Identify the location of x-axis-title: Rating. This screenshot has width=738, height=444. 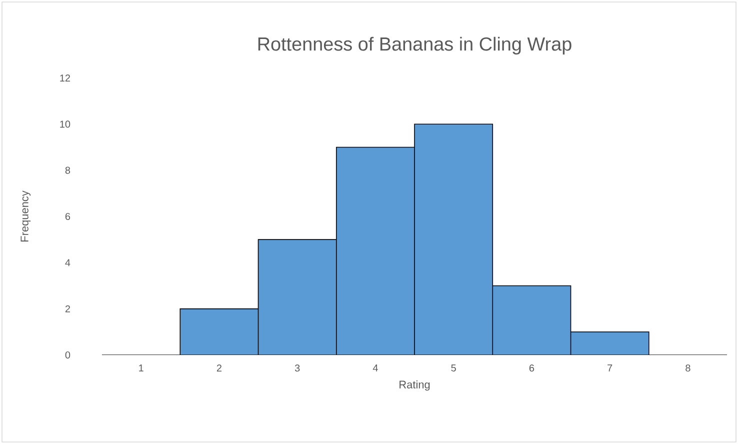
(415, 385).